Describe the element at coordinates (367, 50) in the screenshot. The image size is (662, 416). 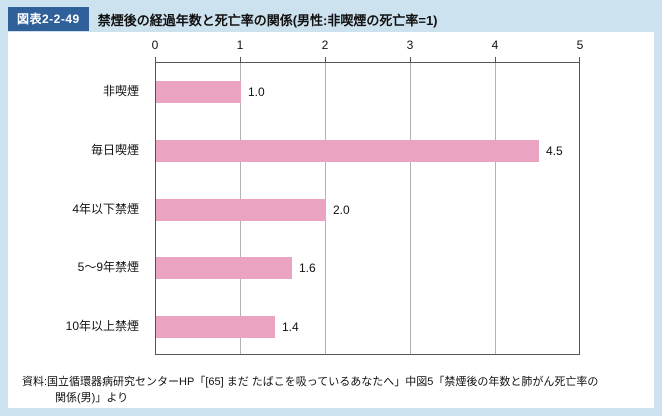
I see `x-axis: 0 1 2 3 4 5` at that location.